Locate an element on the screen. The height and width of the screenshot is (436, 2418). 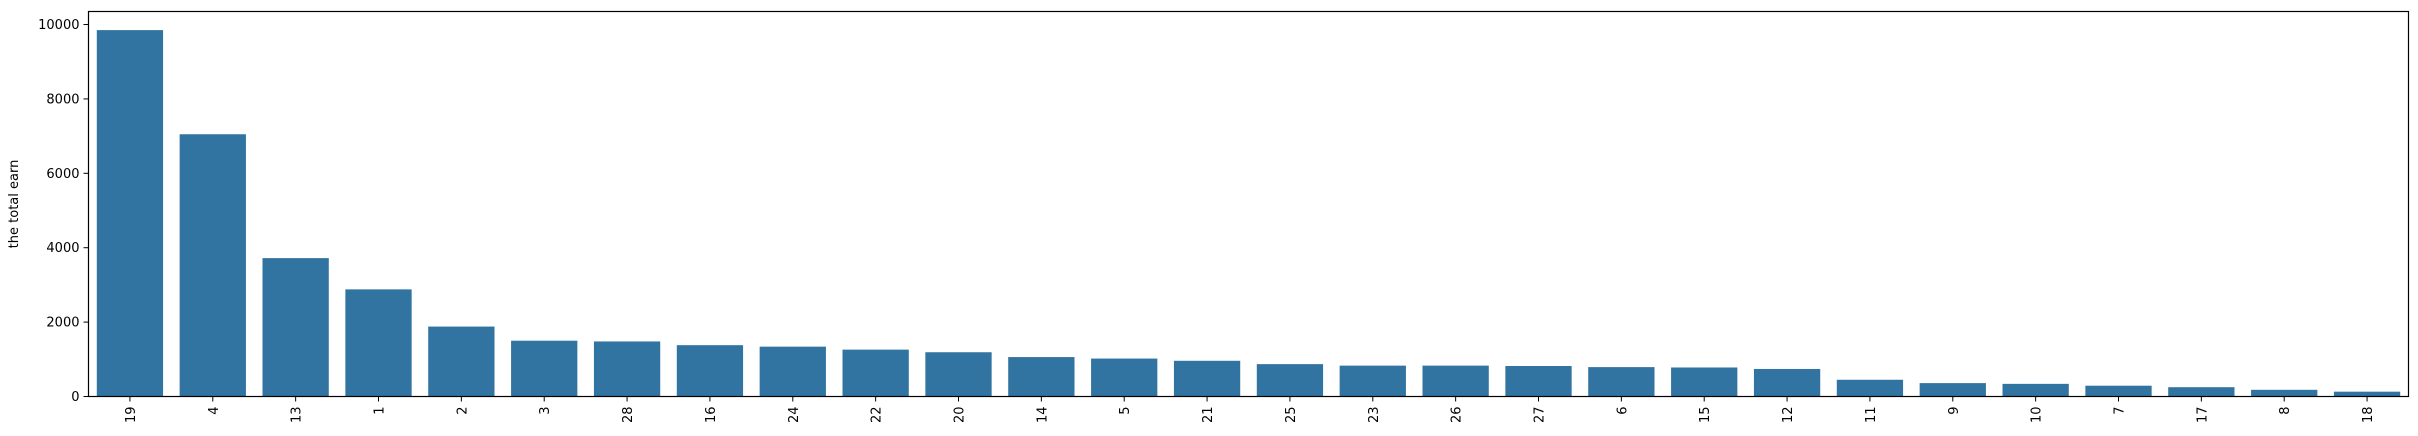
x-tick-label: 16 is located at coordinates (711, 415).